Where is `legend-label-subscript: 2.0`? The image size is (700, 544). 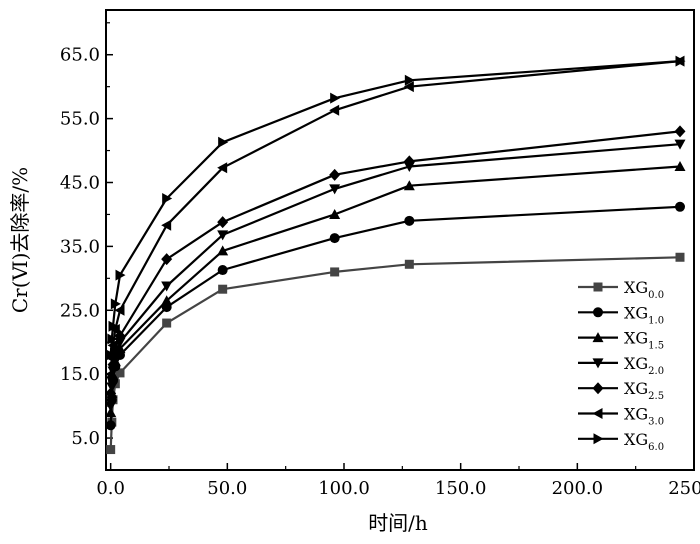 legend-label-subscript: 2.0 is located at coordinates (656, 371).